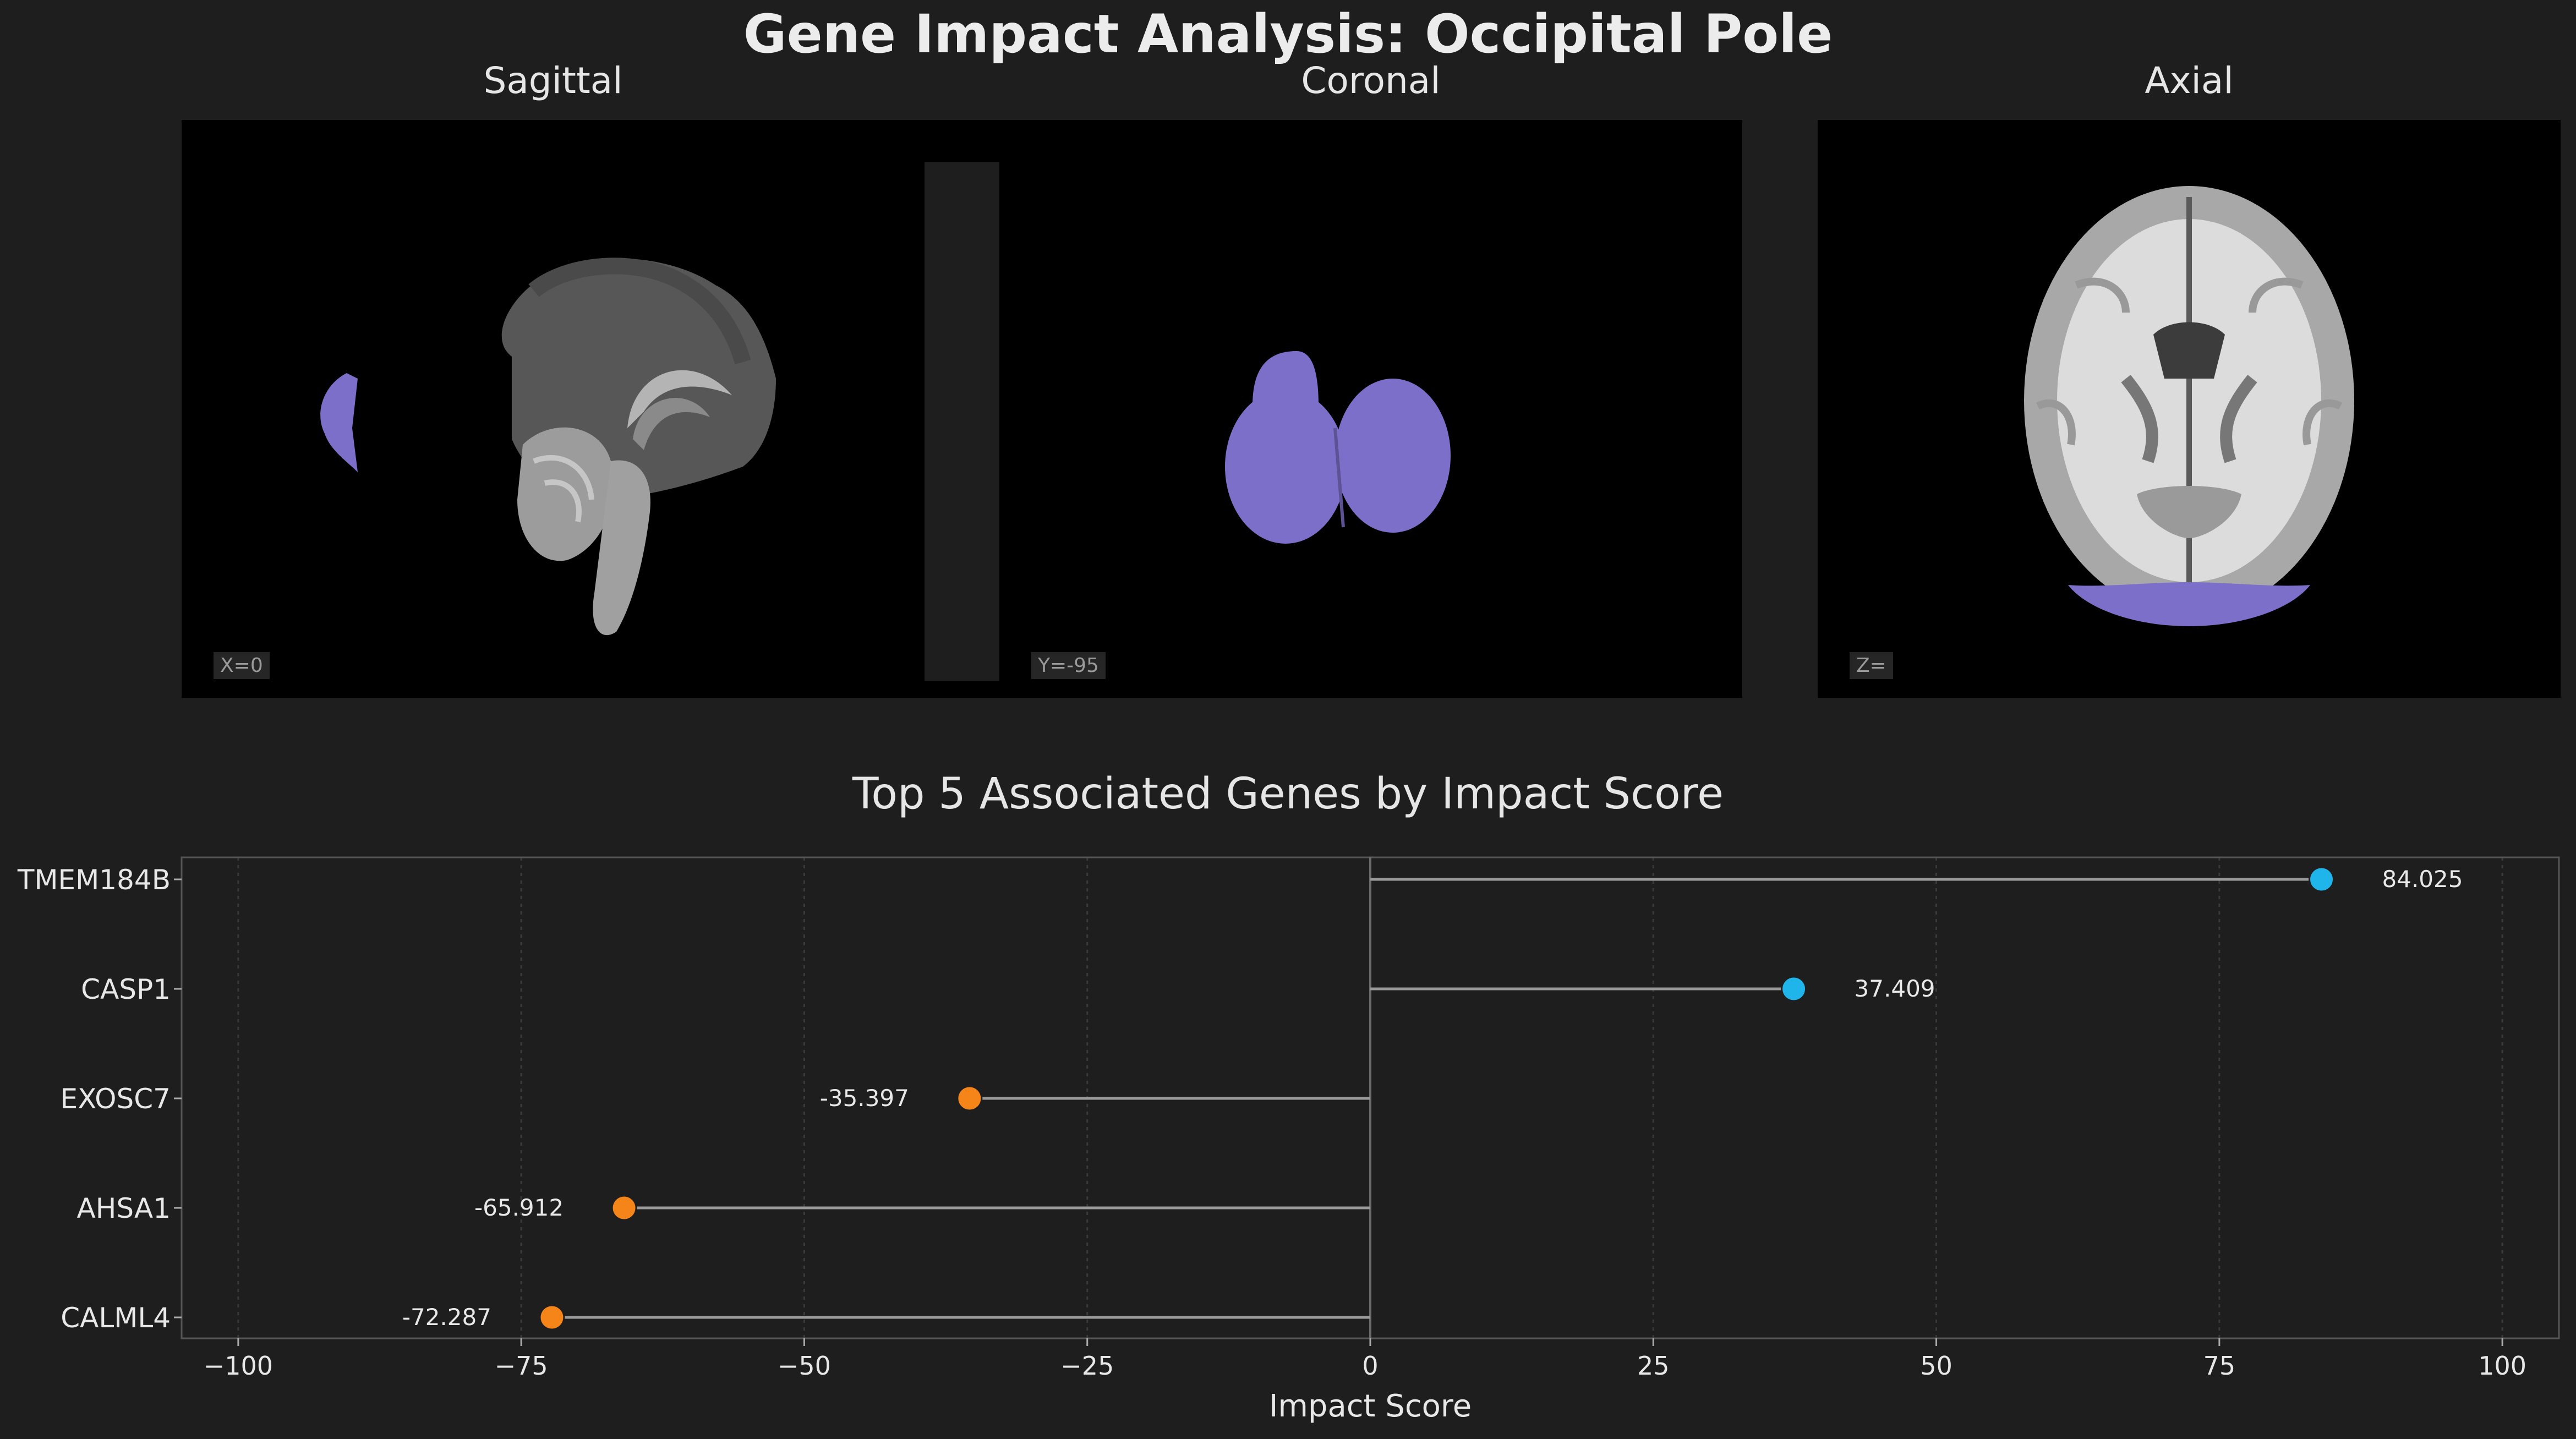 This screenshot has height=1439, width=2576. I want to click on x-tick-label: 100, so click(2502, 1366).